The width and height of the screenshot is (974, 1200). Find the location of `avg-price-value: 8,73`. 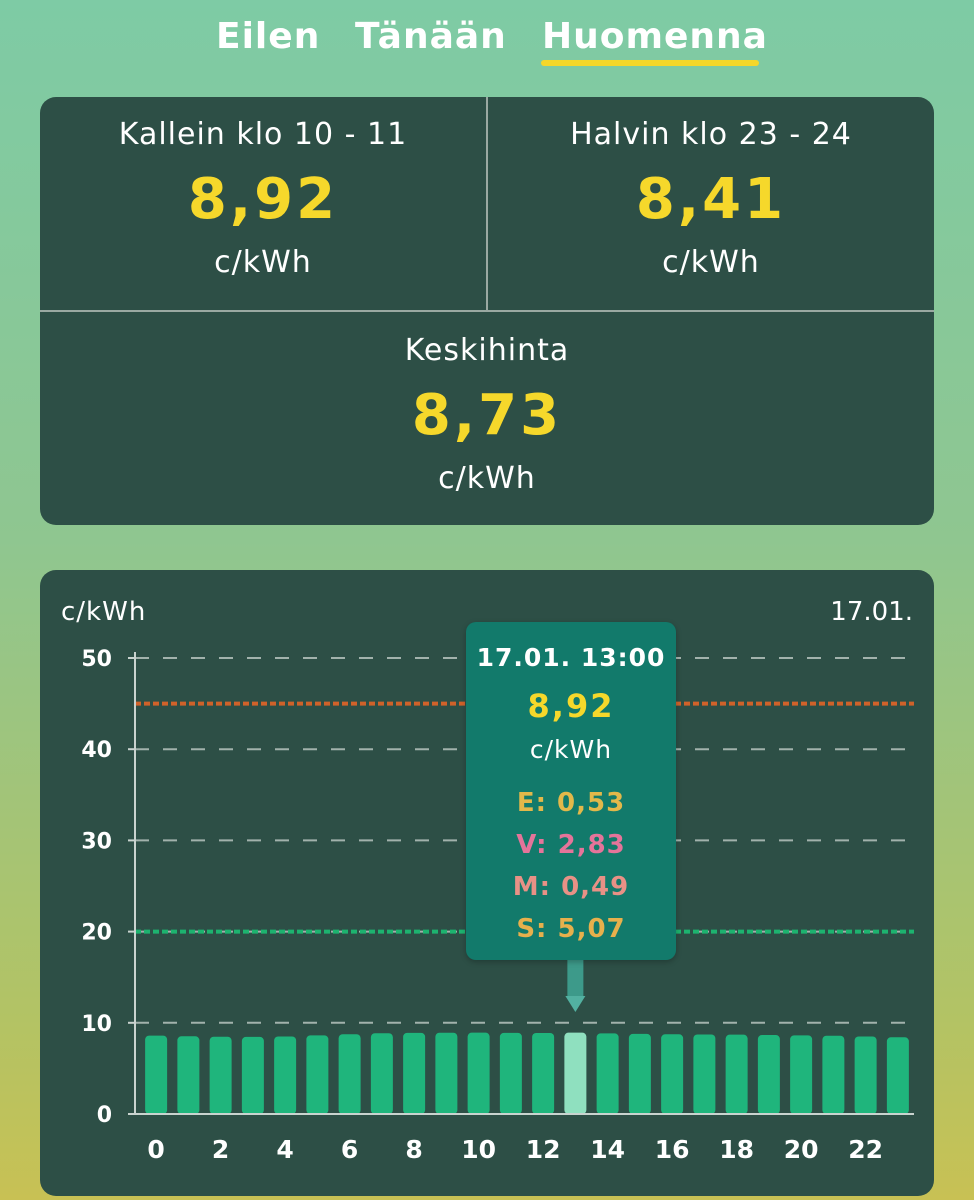

avg-price-value: 8,73 is located at coordinates (487, 415).